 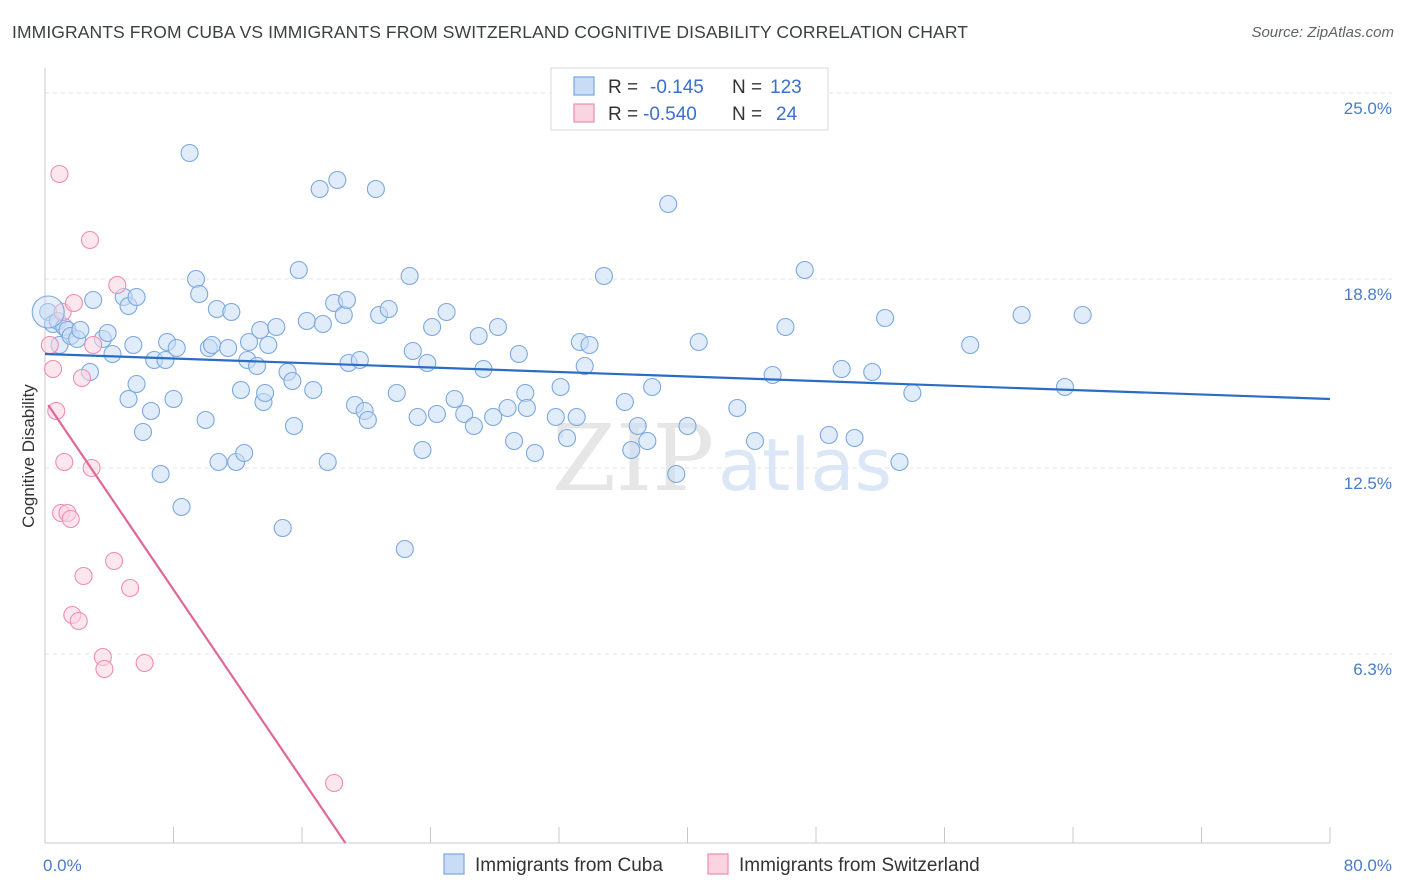 I want to click on legend-top-n-value-switzerland: 24, so click(x=787, y=114).